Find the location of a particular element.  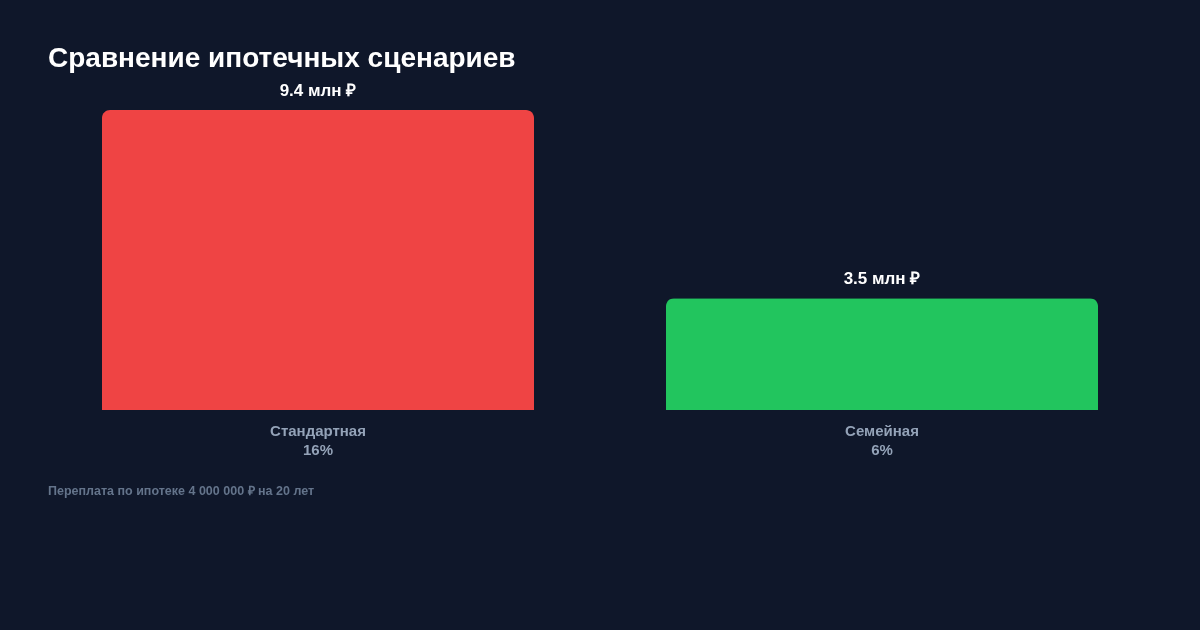

x-tick-label: Стандартная 16% is located at coordinates (318, 439).